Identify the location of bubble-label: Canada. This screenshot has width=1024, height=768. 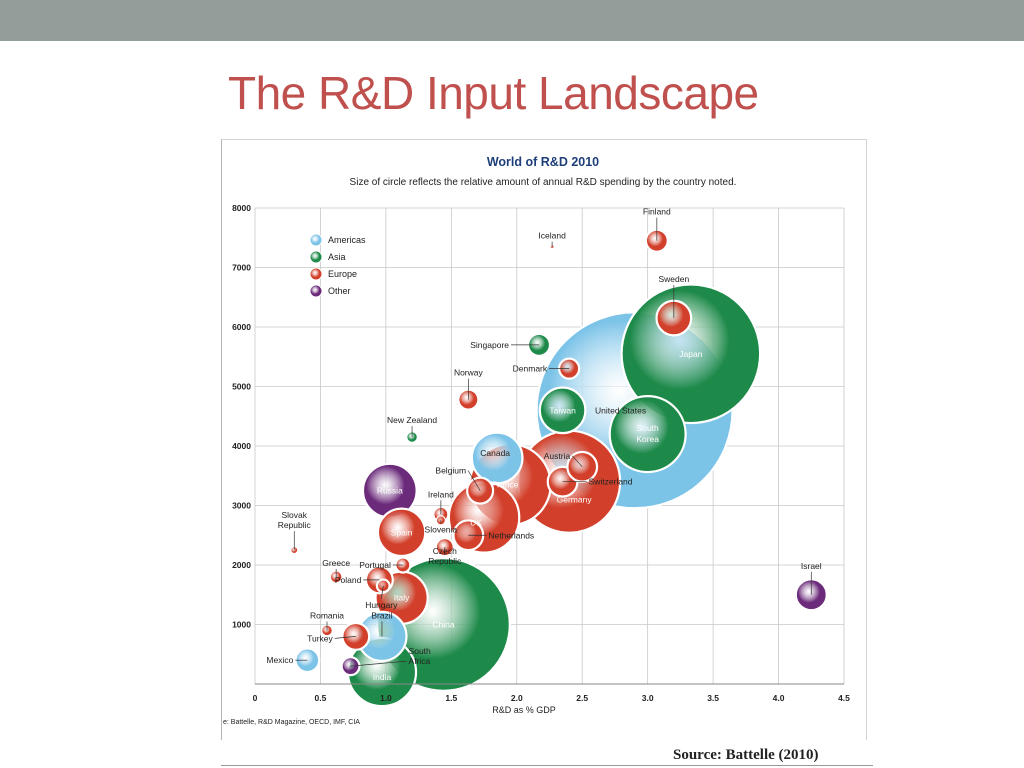
(495, 453).